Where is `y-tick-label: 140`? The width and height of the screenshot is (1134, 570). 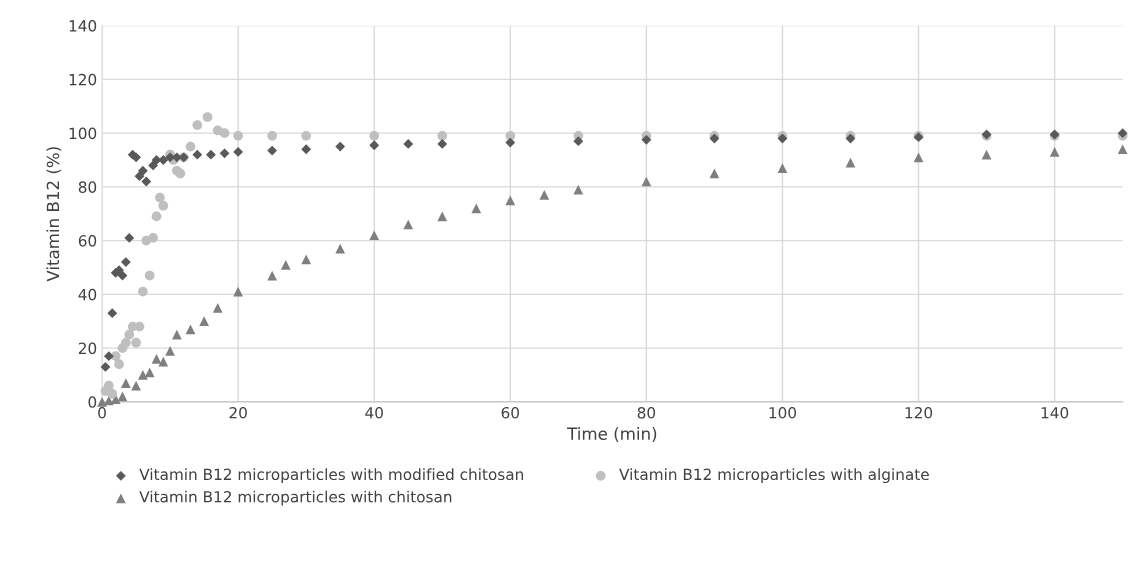 y-tick-label: 140 is located at coordinates (83, 26).